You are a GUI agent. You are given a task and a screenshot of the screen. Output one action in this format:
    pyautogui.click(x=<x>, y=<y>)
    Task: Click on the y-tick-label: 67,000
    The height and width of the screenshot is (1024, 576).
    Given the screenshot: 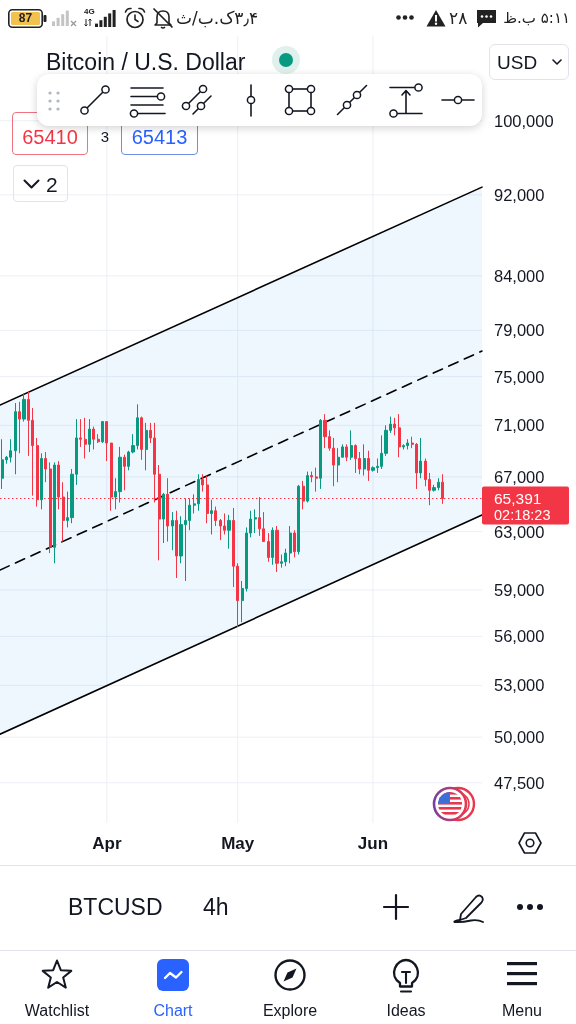 What is the action you would take?
    pyautogui.click(x=519, y=476)
    